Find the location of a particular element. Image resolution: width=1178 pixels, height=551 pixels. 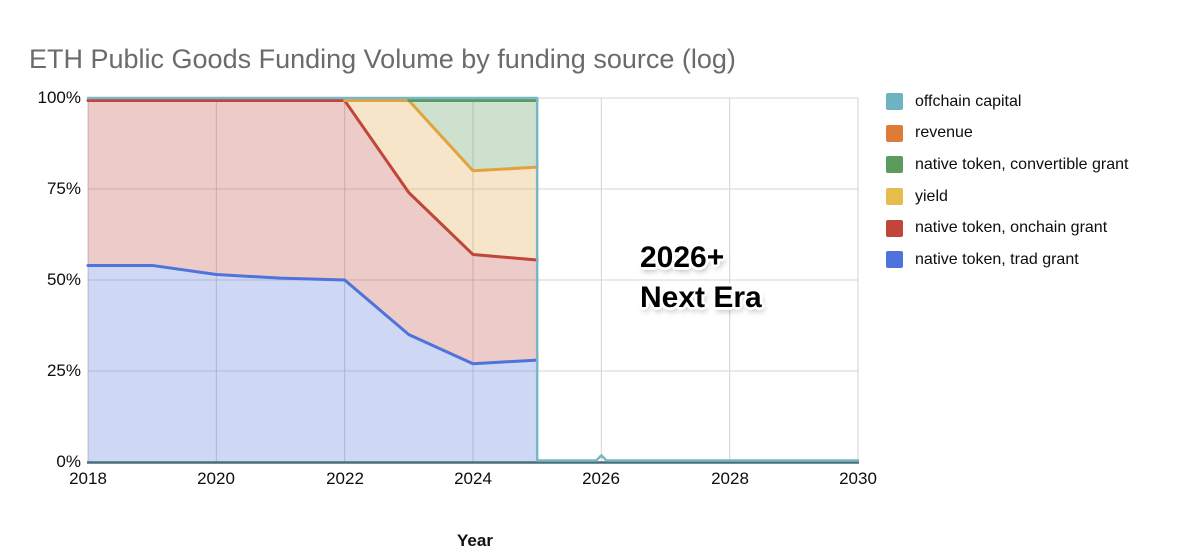

y-tick-label: 25% is located at coordinates (63, 370).